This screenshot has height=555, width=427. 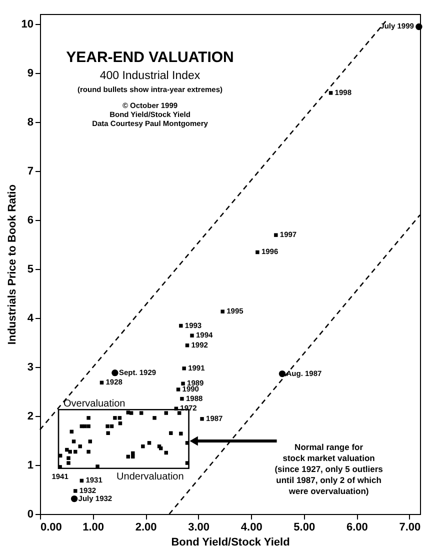 What do you see at coordinates (230, 542) in the screenshot?
I see `x-axis-title: Bond Yield/Stock Yield` at bounding box center [230, 542].